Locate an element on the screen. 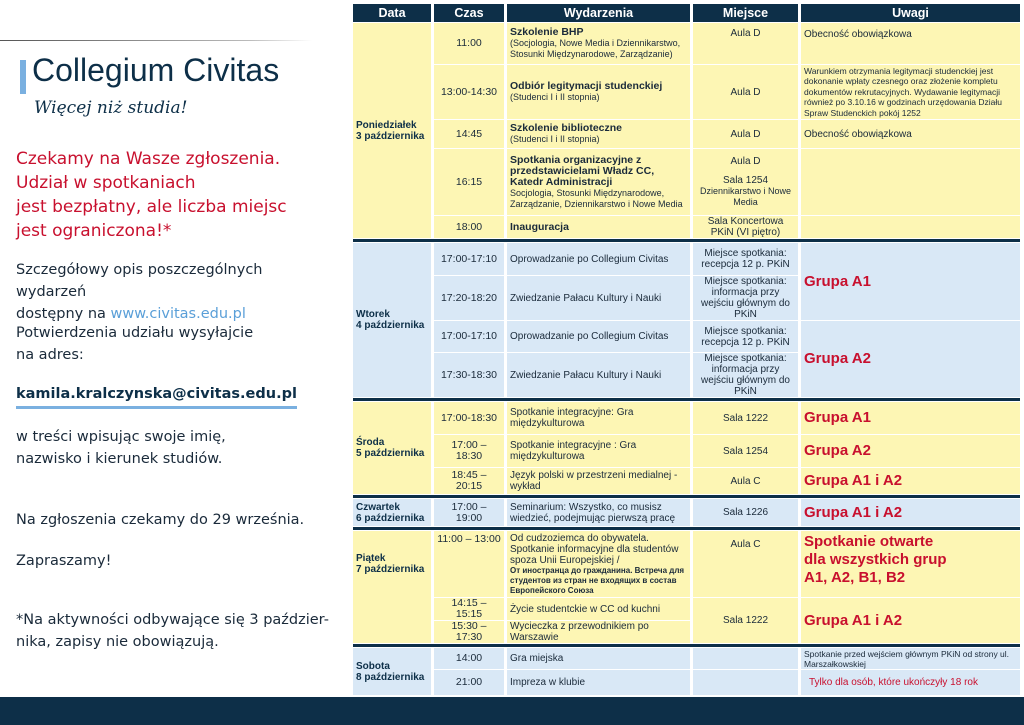 The image size is (1024, 725). time-cell: 17:00-18:30 is located at coordinates (469, 418).